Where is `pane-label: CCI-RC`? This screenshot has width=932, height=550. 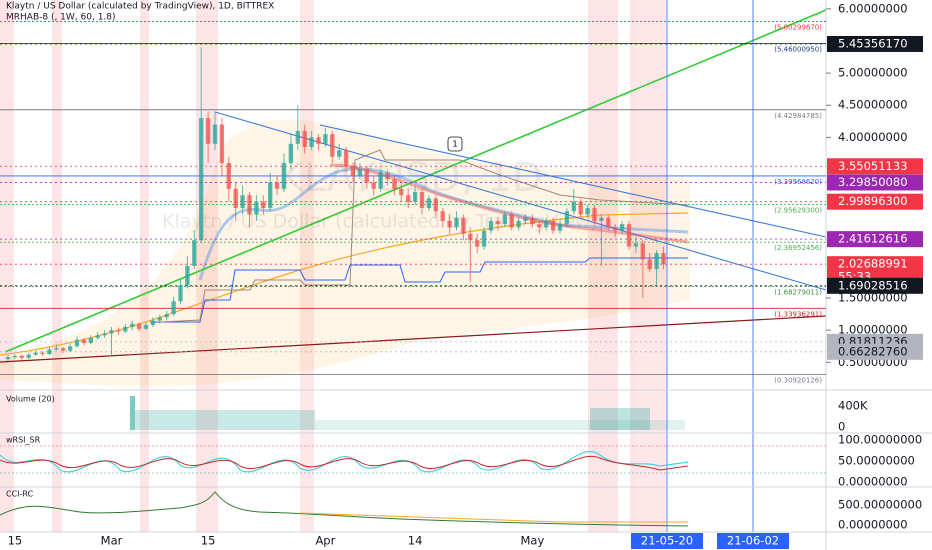 pane-label: CCI-RC is located at coordinates (20, 494).